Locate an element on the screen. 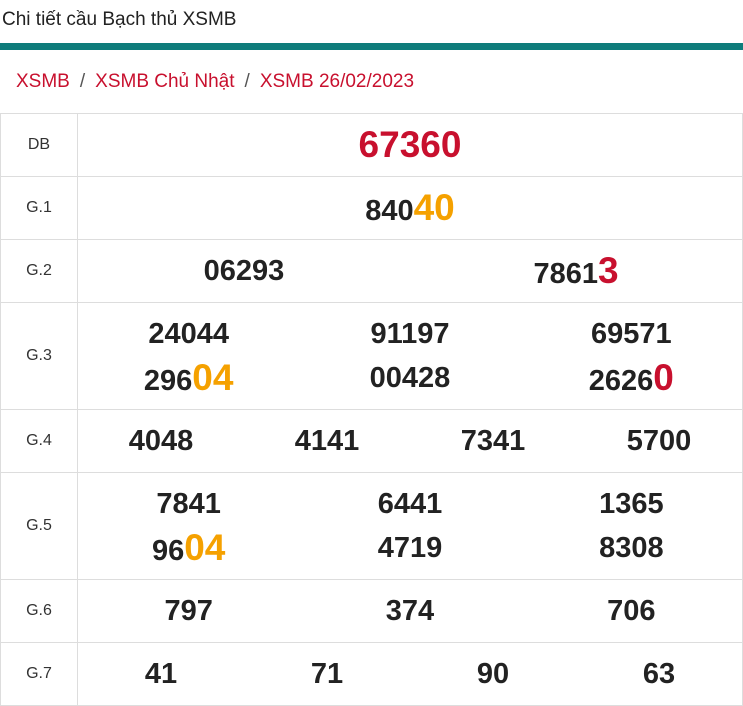  number-line: 9604 4719 8308 is located at coordinates (410, 548).